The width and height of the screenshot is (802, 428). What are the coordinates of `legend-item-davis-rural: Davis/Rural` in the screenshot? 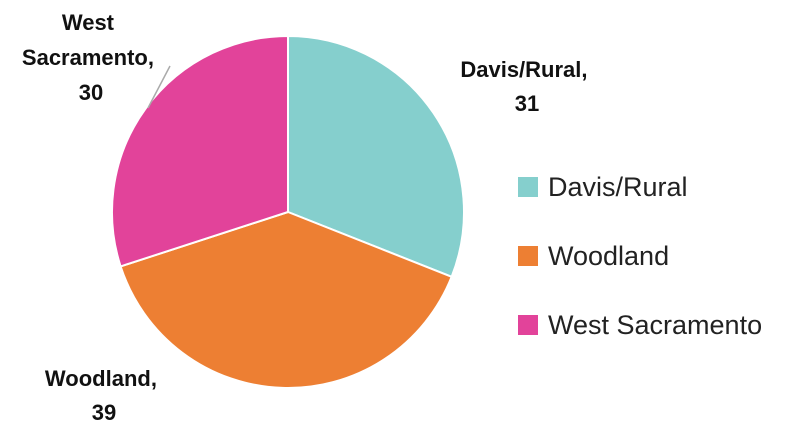 It's located at (640, 187).